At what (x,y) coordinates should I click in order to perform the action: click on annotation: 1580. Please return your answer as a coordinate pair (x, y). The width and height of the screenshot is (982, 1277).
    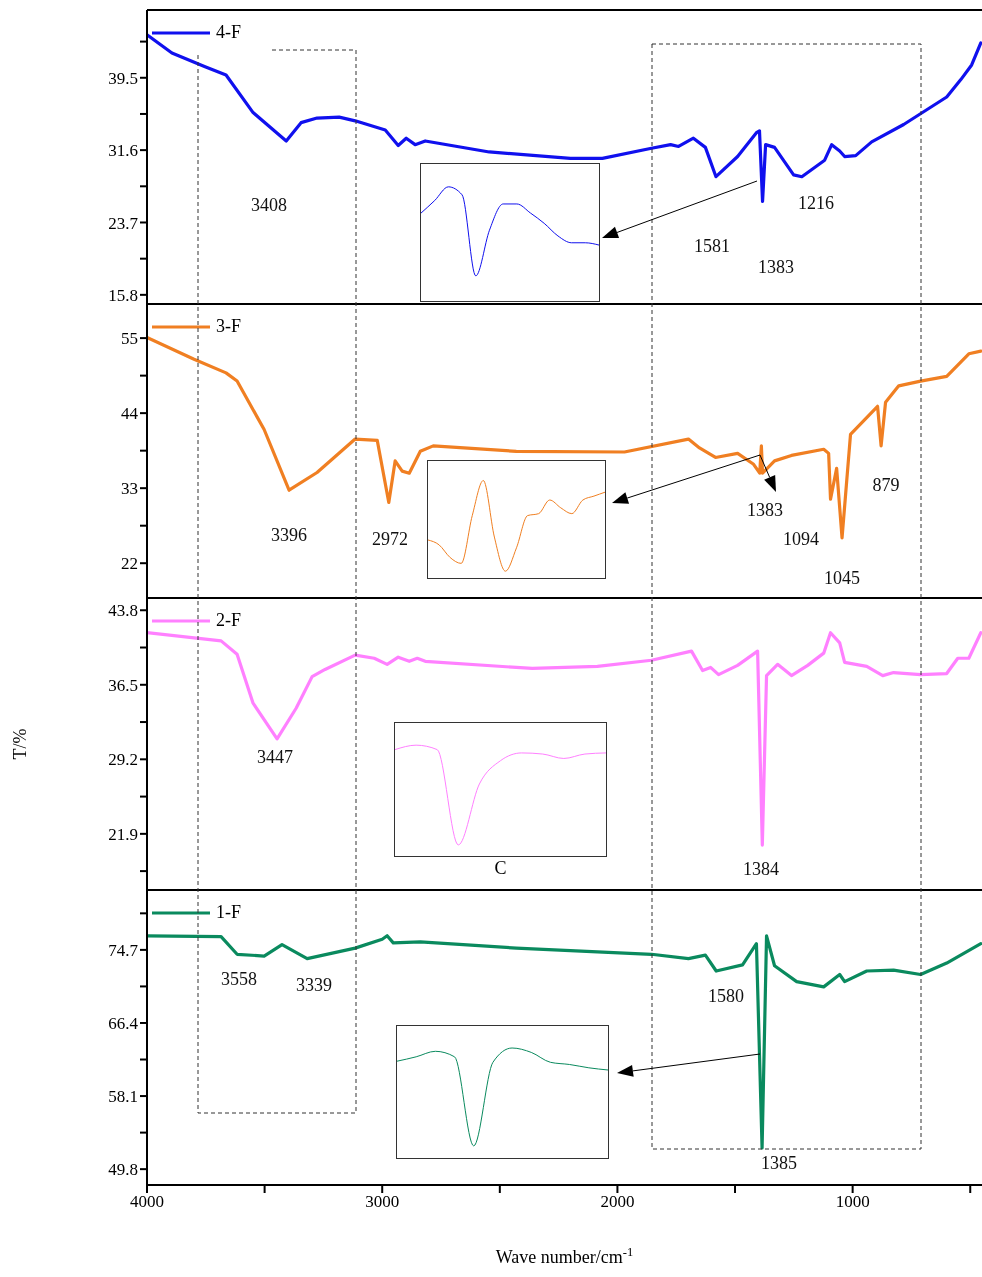
    Looking at the image, I should click on (726, 996).